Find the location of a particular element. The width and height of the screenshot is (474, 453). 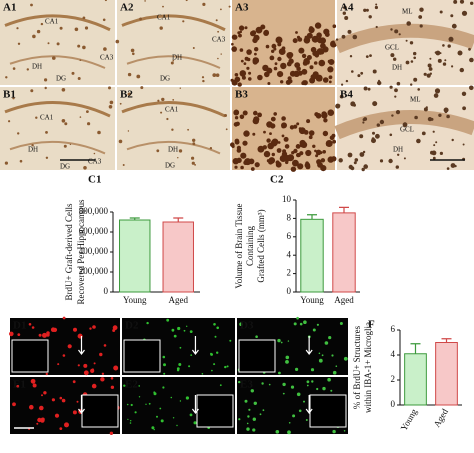

y-tick-label: 600,000 is located at coordinates (94, 231).